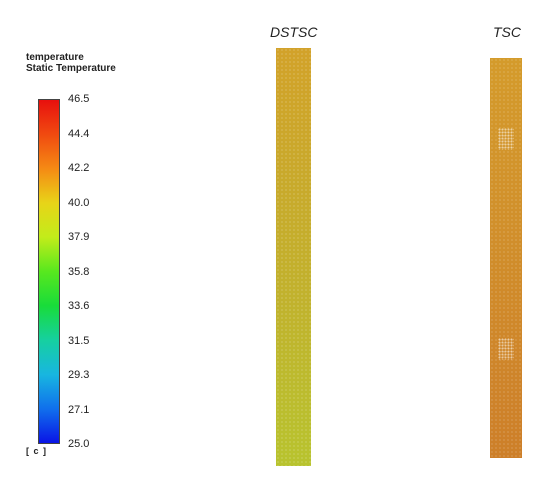 The height and width of the screenshot is (489, 550). Describe the element at coordinates (49, 271) in the screenshot. I see `temperature-colorbar` at that location.